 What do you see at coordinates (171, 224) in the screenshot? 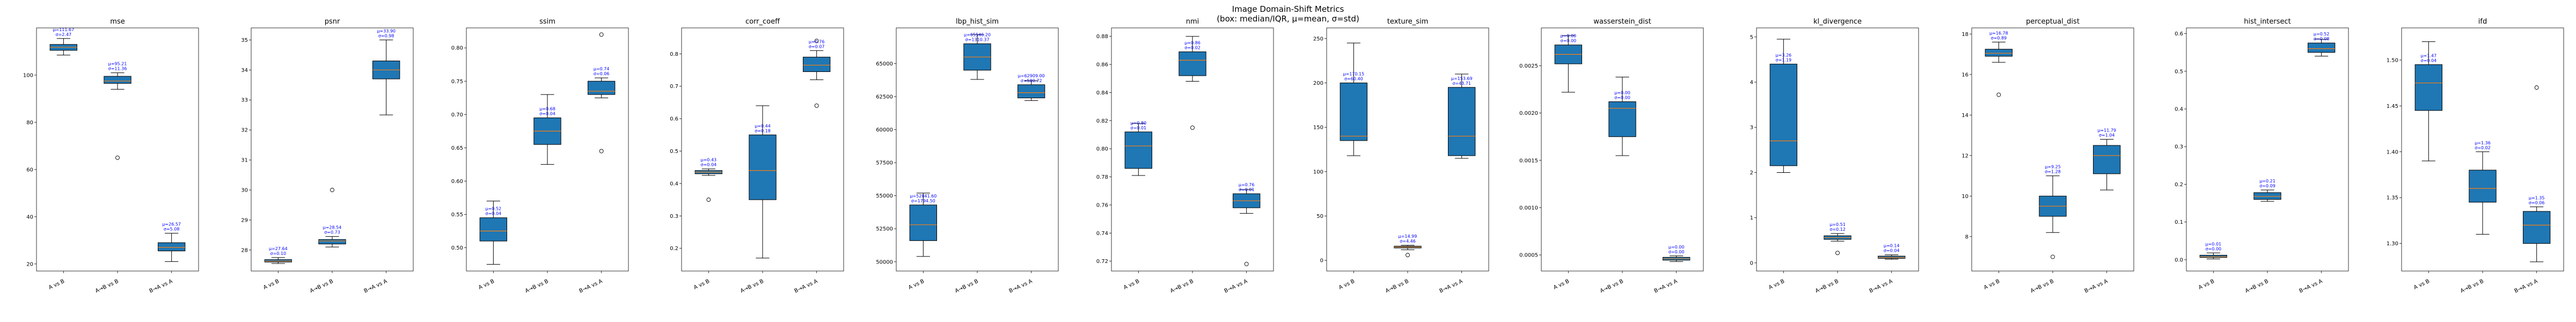
I see `mean-annotation: μ=26.57` at bounding box center [171, 224].